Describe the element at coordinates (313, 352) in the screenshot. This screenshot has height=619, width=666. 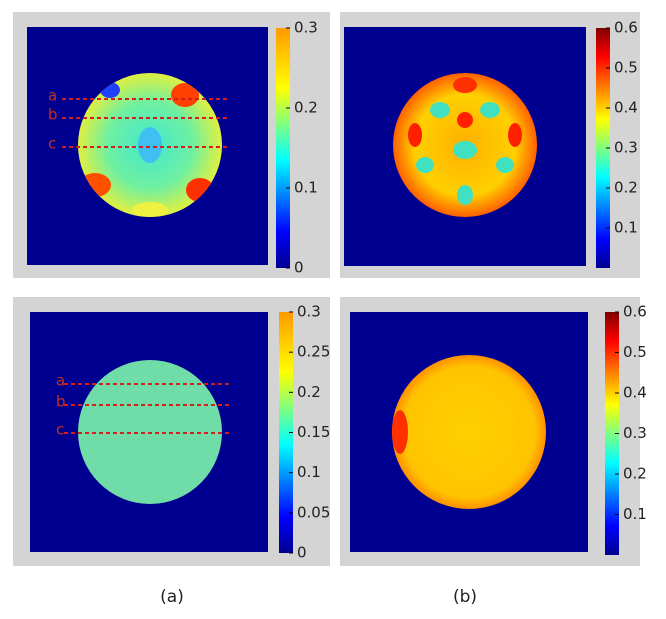
I see `colorbar-tick-label: 0.25` at that location.